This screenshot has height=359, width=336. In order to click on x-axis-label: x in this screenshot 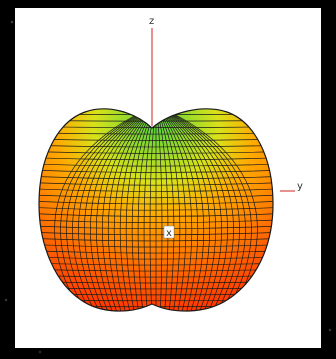, I will do `click(169, 233)`.